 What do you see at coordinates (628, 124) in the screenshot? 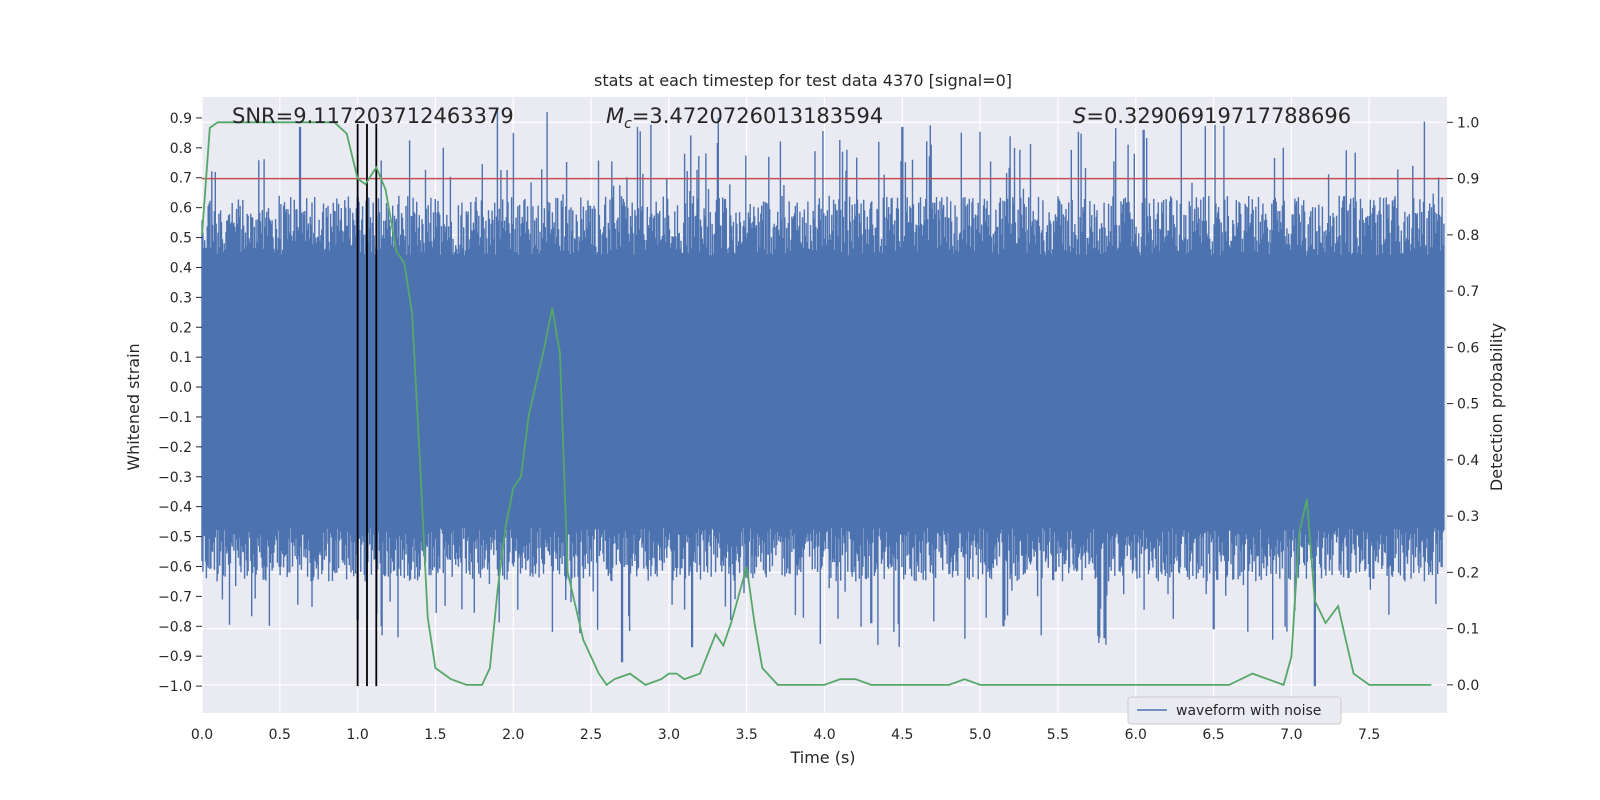
I see `mc-subscript: c` at bounding box center [628, 124].